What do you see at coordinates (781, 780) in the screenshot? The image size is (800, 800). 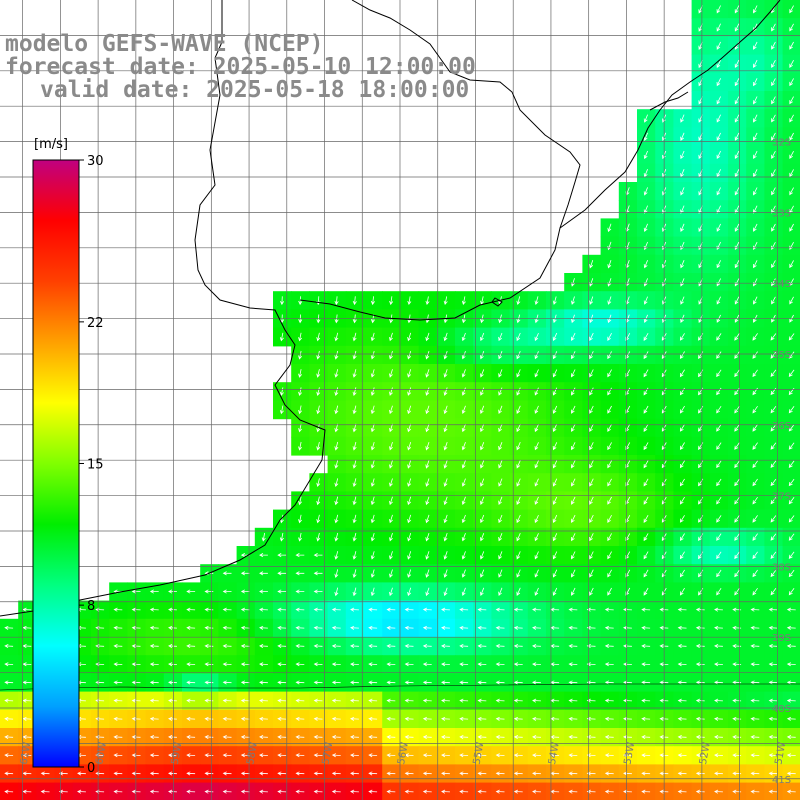 I see `latitude-label: 41S` at bounding box center [781, 780].